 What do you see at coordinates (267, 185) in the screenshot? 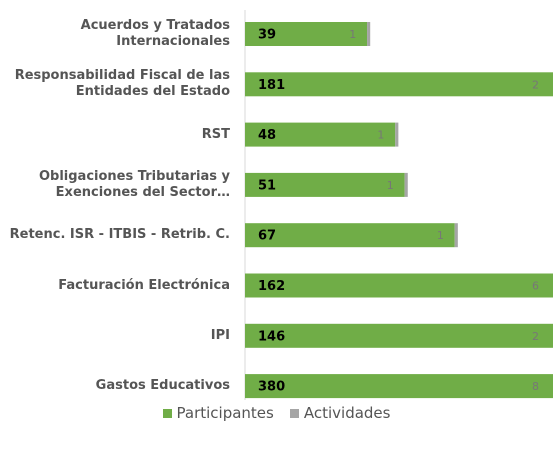
I see `value-label: 51` at bounding box center [267, 185].